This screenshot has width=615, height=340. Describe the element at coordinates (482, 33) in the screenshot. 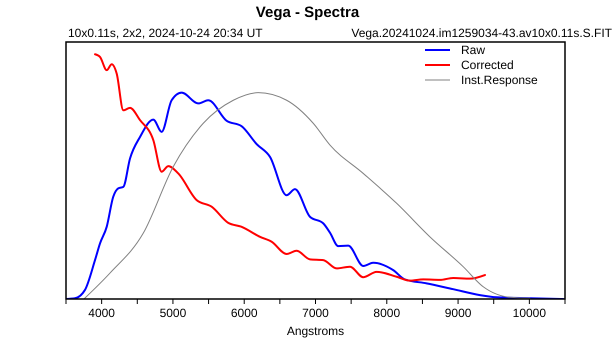

I see `text: Vega.20241024.im1259034-43.av10x0.11s.S.FIT` at that location.